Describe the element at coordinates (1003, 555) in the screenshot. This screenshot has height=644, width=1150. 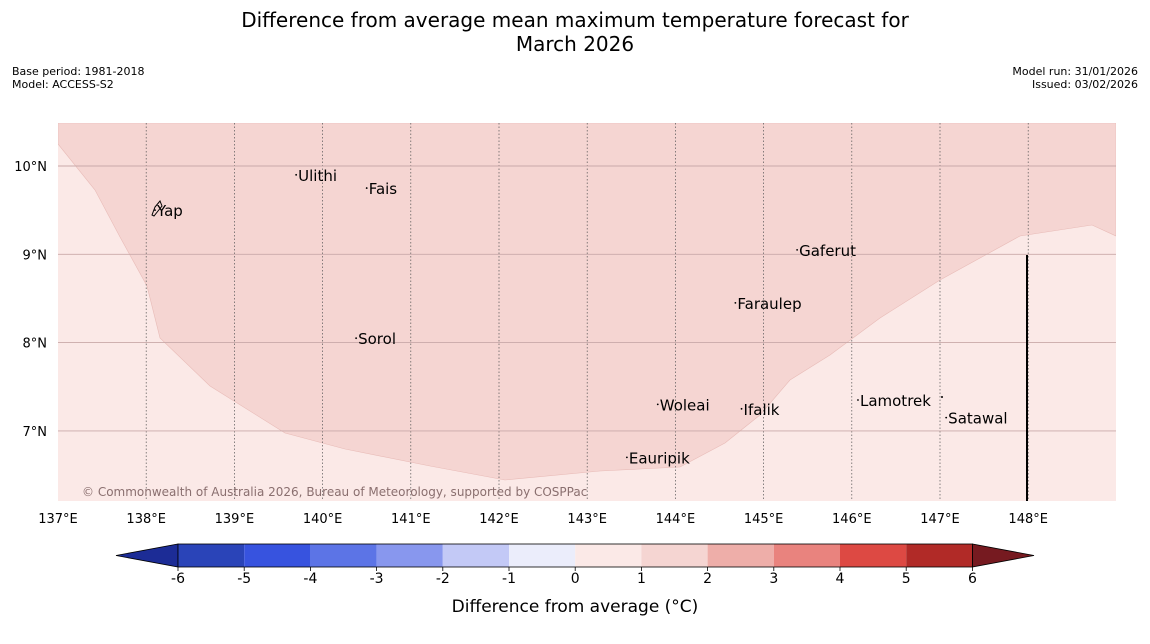
I see `colorbar-extend-high` at that location.